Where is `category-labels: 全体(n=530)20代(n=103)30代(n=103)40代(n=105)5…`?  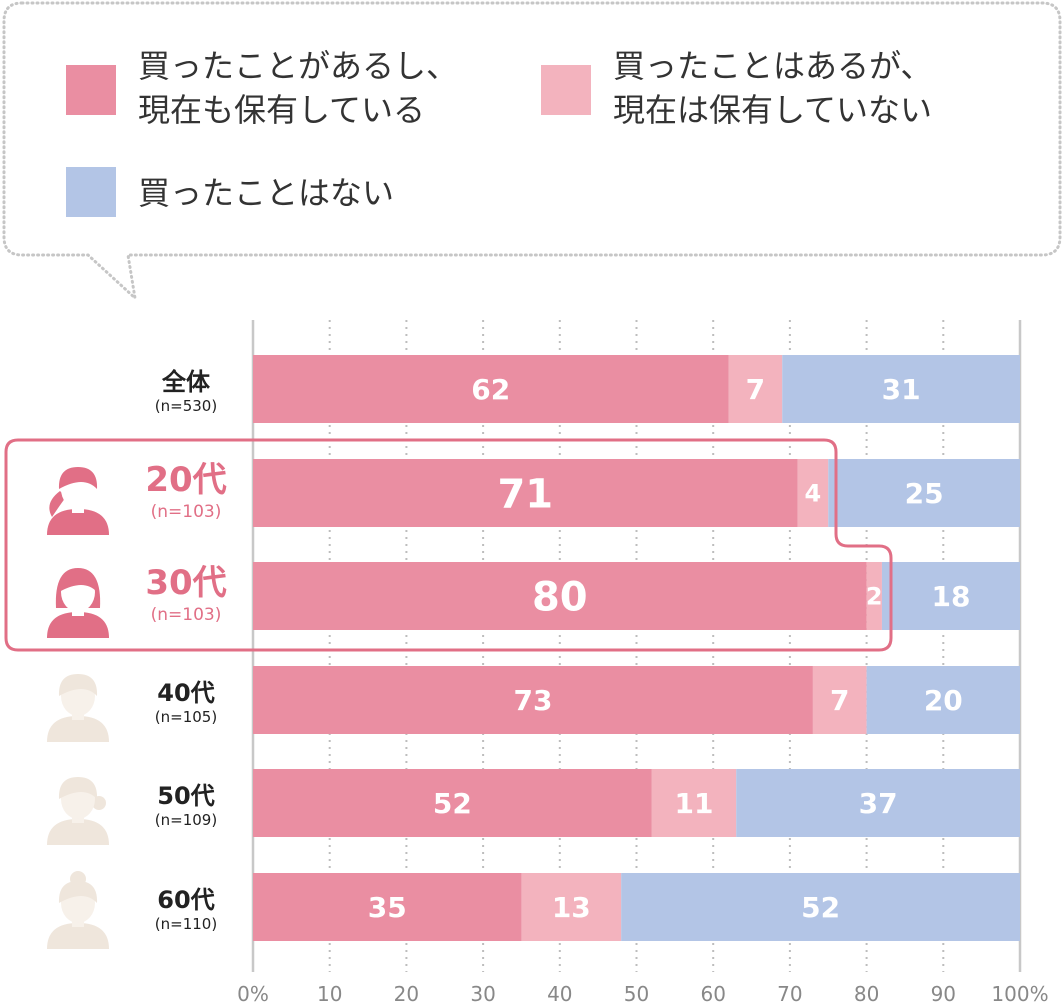
category-labels: 全体(n=530)20代(n=103)30代(n=103)40代(n=105)5… is located at coordinates (137, 658).